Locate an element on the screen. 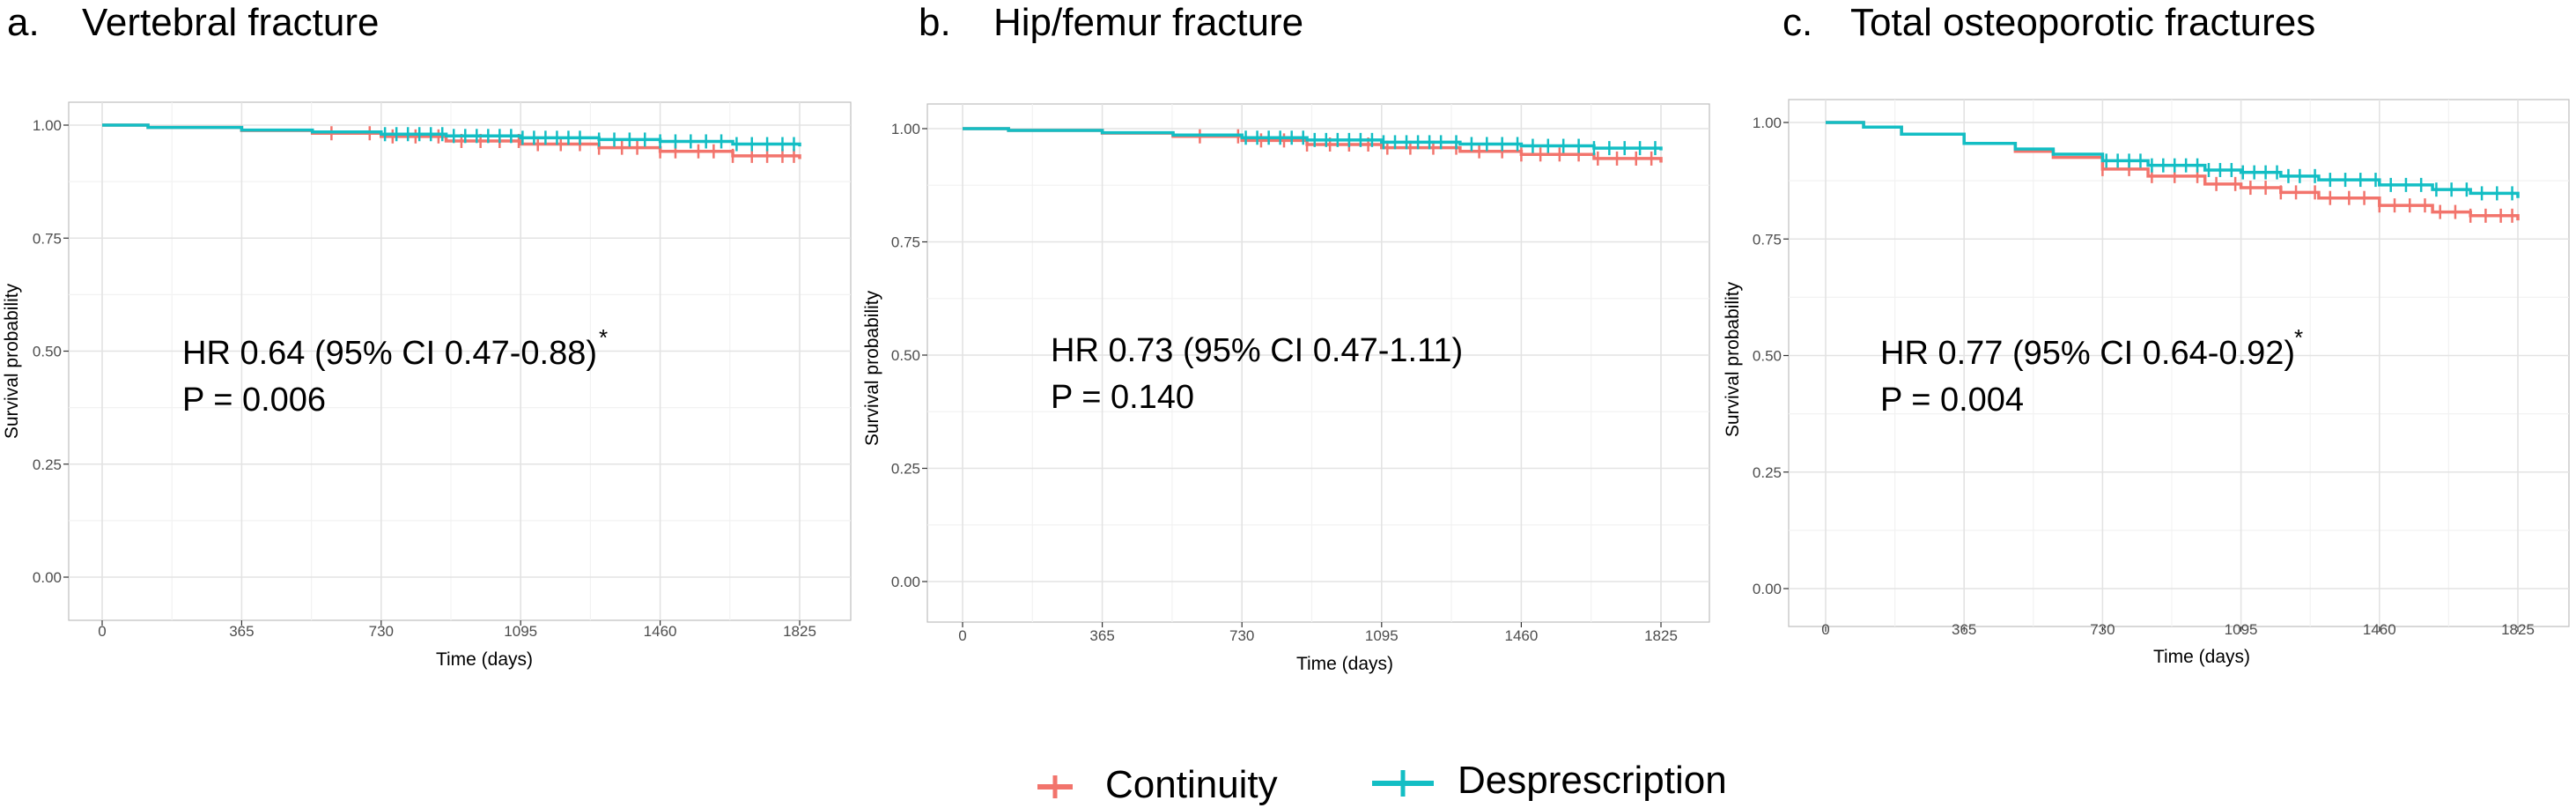 The height and width of the screenshot is (808, 2576). panel-c-xlabel: Time (days) is located at coordinates (2201, 657).